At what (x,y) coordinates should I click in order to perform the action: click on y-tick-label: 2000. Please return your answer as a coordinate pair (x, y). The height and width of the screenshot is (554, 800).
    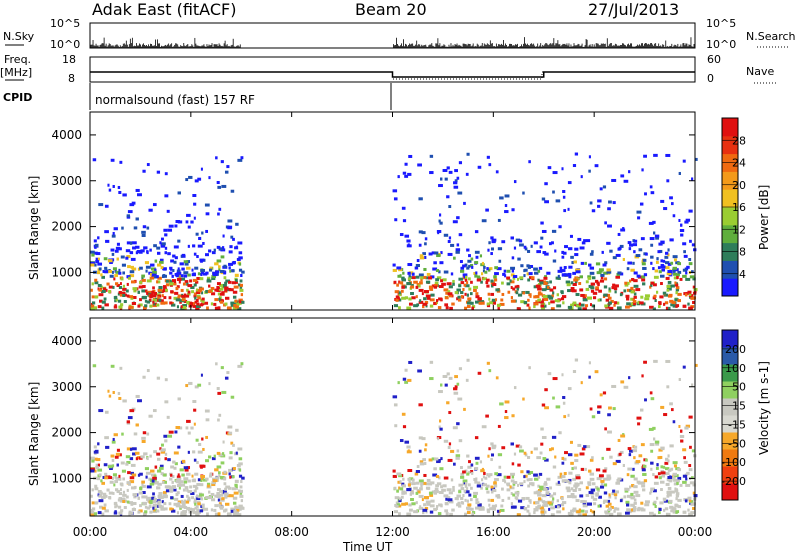
    Looking at the image, I should click on (66, 433).